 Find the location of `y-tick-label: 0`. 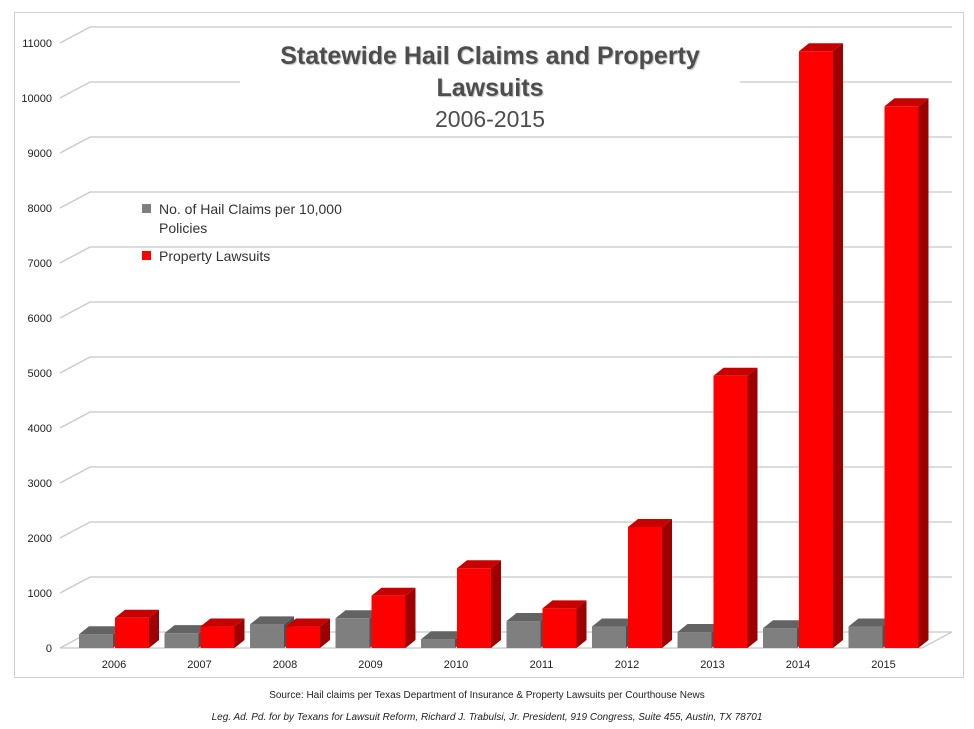

y-tick-label: 0 is located at coordinates (49, 649).